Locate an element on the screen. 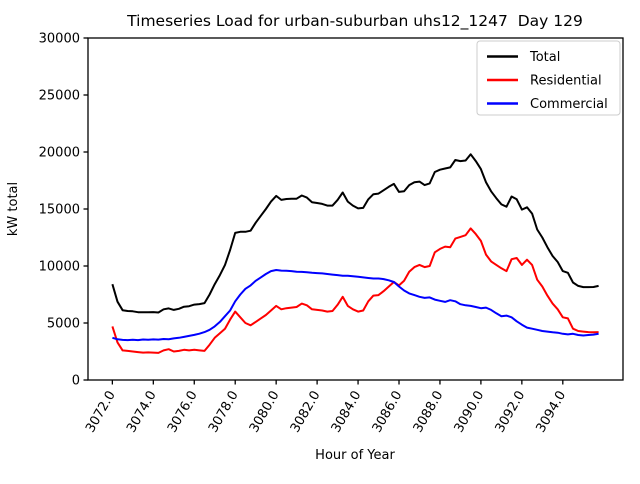 The width and height of the screenshot is (640, 484). y-tick-label: 20000 is located at coordinates (59, 153).